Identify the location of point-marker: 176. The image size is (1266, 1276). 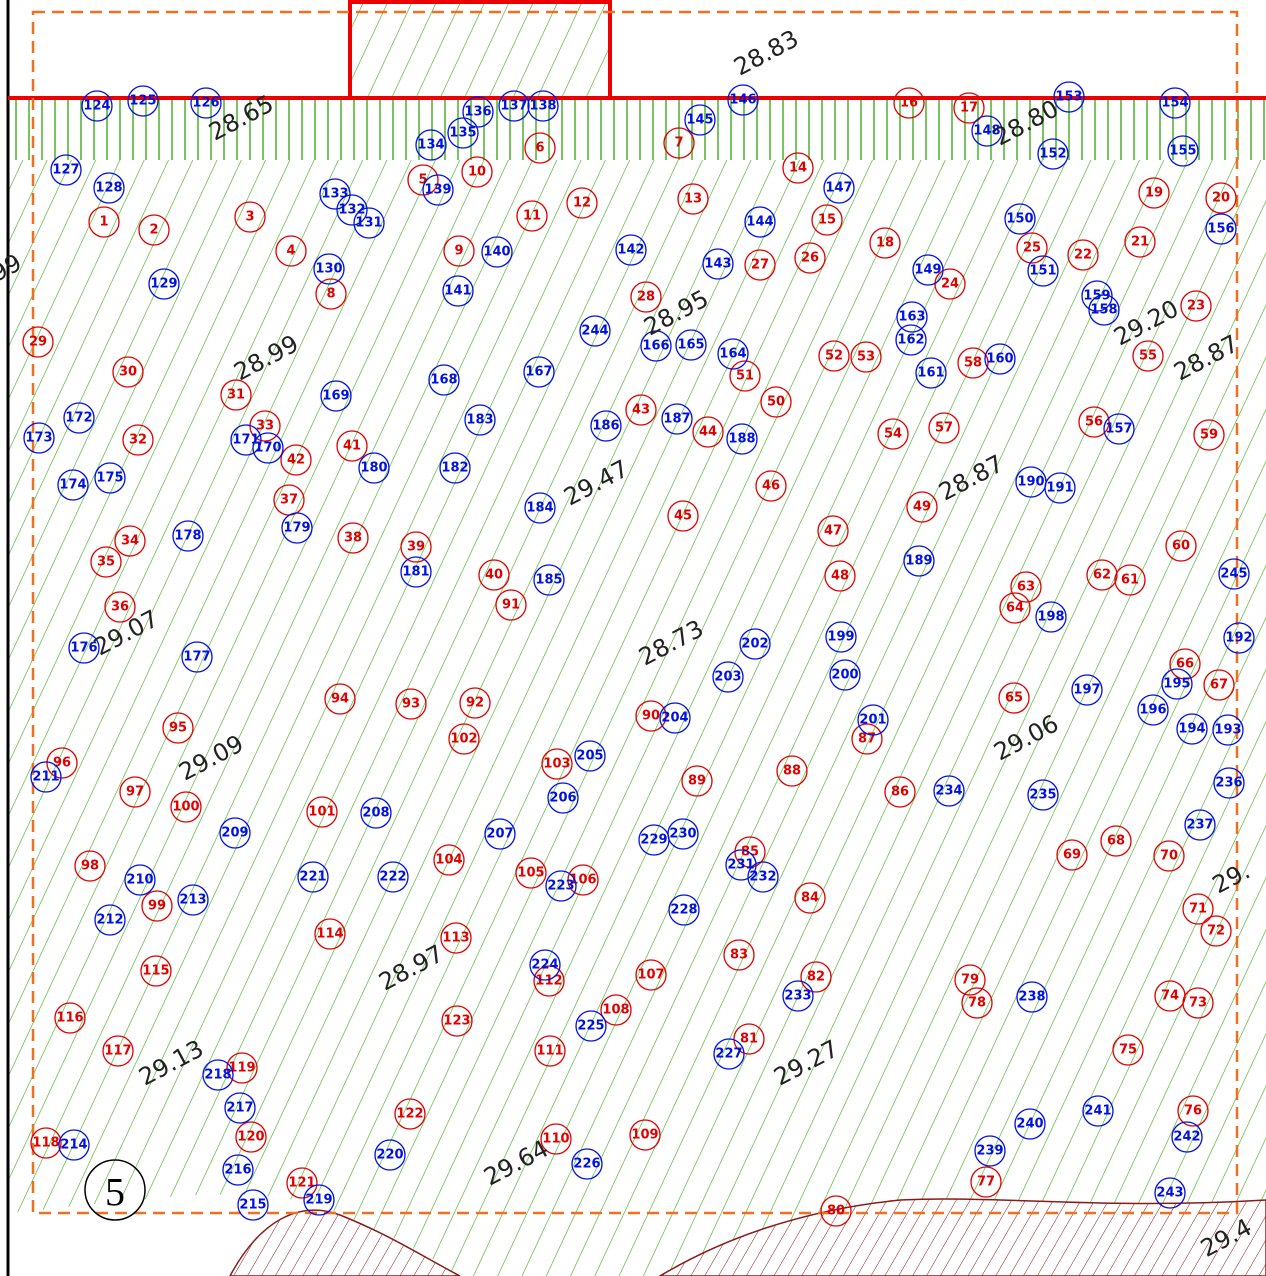
(84, 648).